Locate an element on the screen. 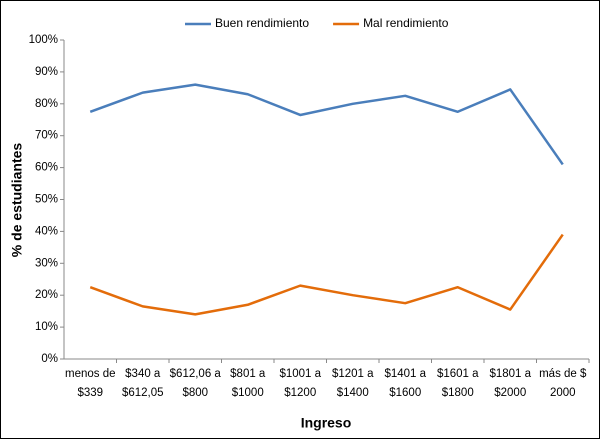 The height and width of the screenshot is (439, 600). y-axis-title: % de estudiantes is located at coordinates (17, 200).